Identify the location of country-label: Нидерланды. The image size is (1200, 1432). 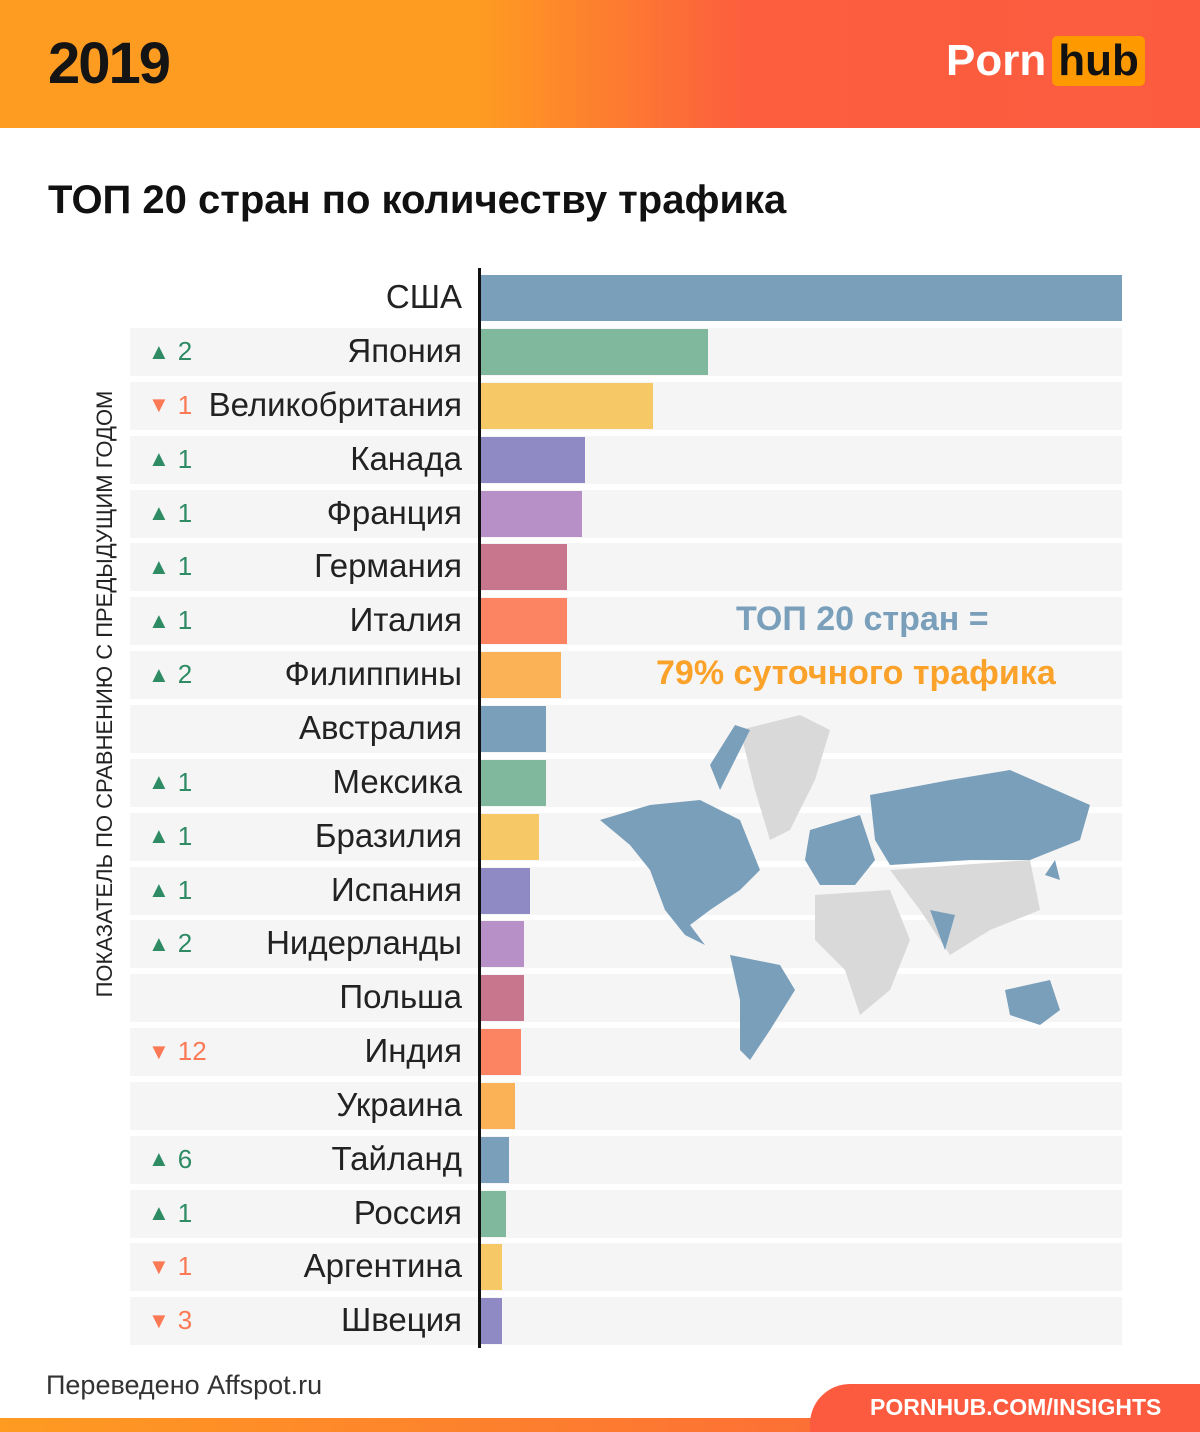
(364, 943).